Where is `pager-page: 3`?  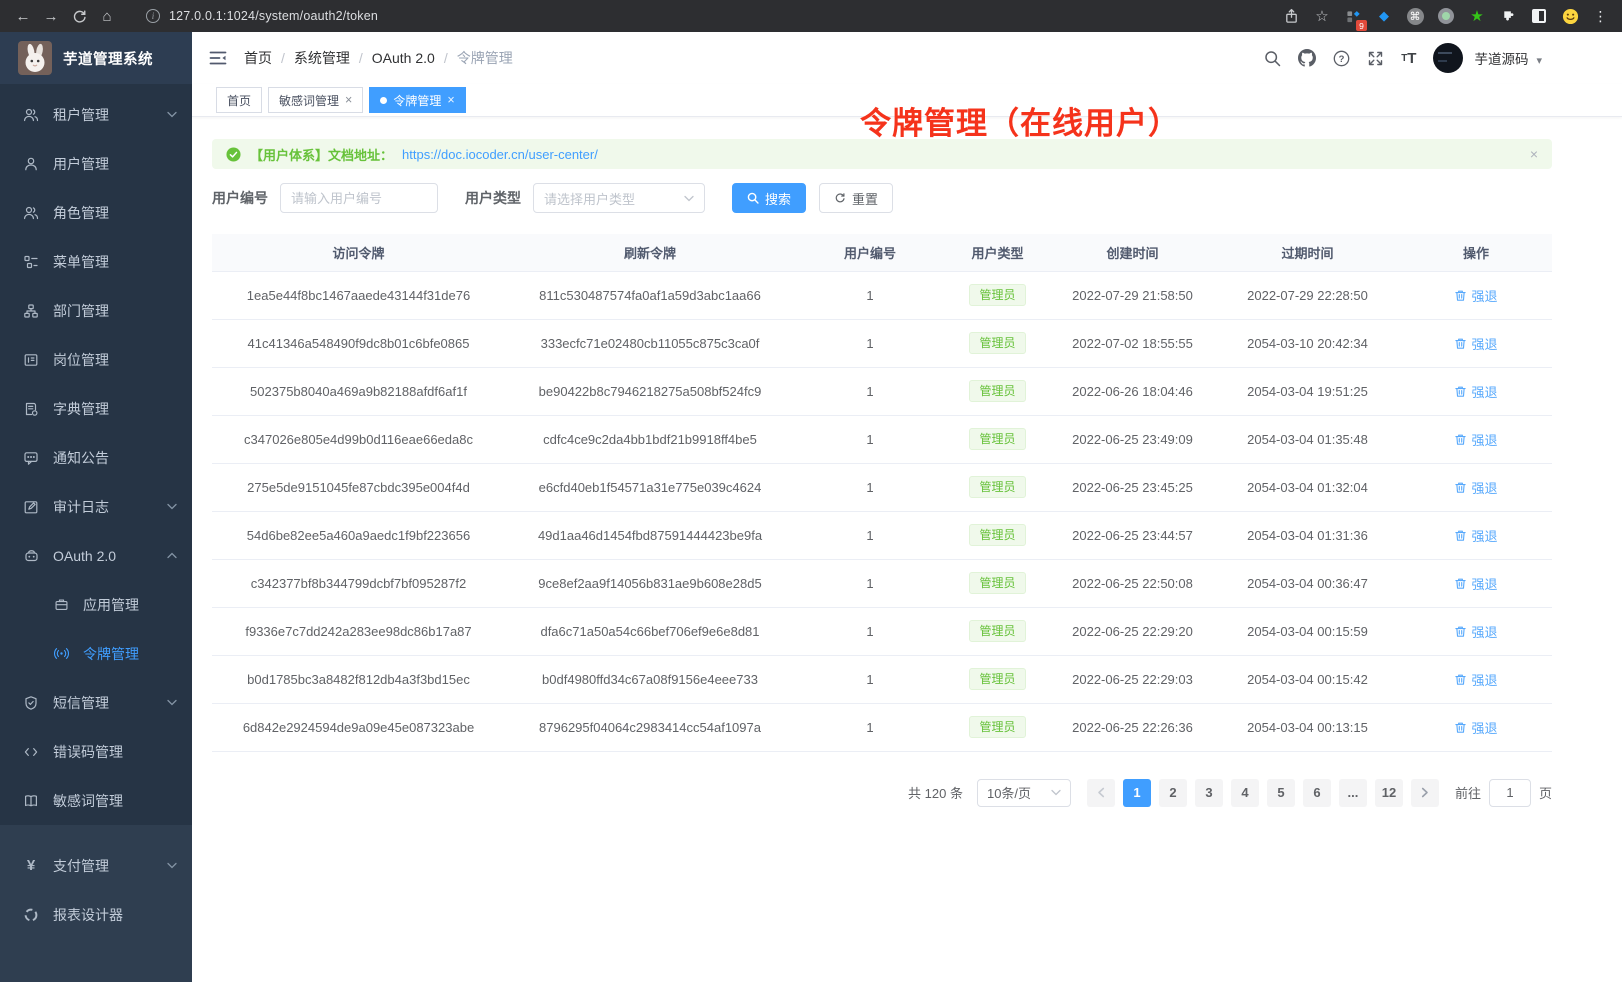 pager-page: 3 is located at coordinates (1208, 792).